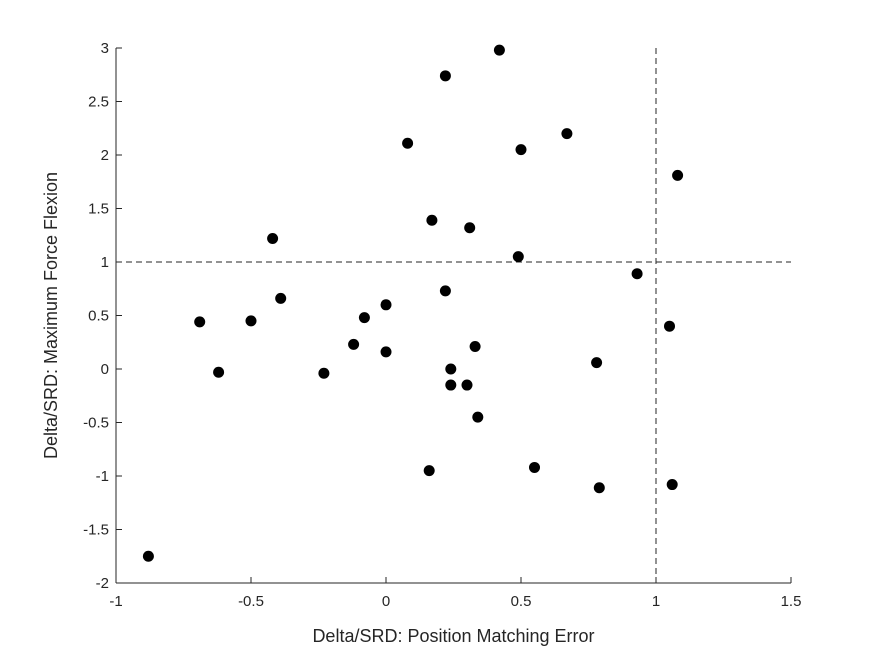  What do you see at coordinates (453, 636) in the screenshot?
I see `x-axis-label: Delta/SRD: Position Matching Error` at bounding box center [453, 636].